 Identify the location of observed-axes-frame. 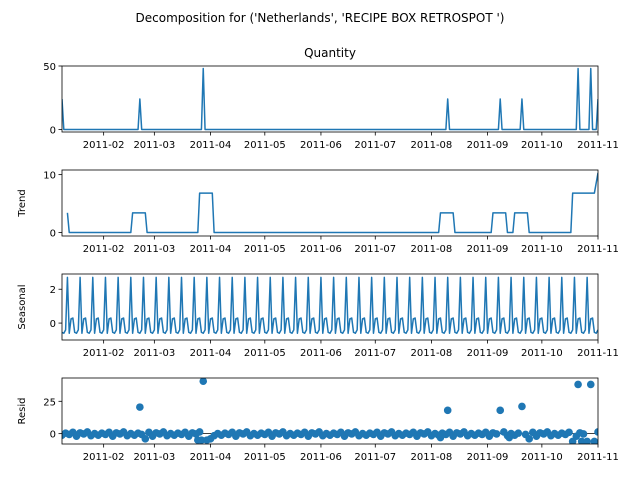
(330, 99).